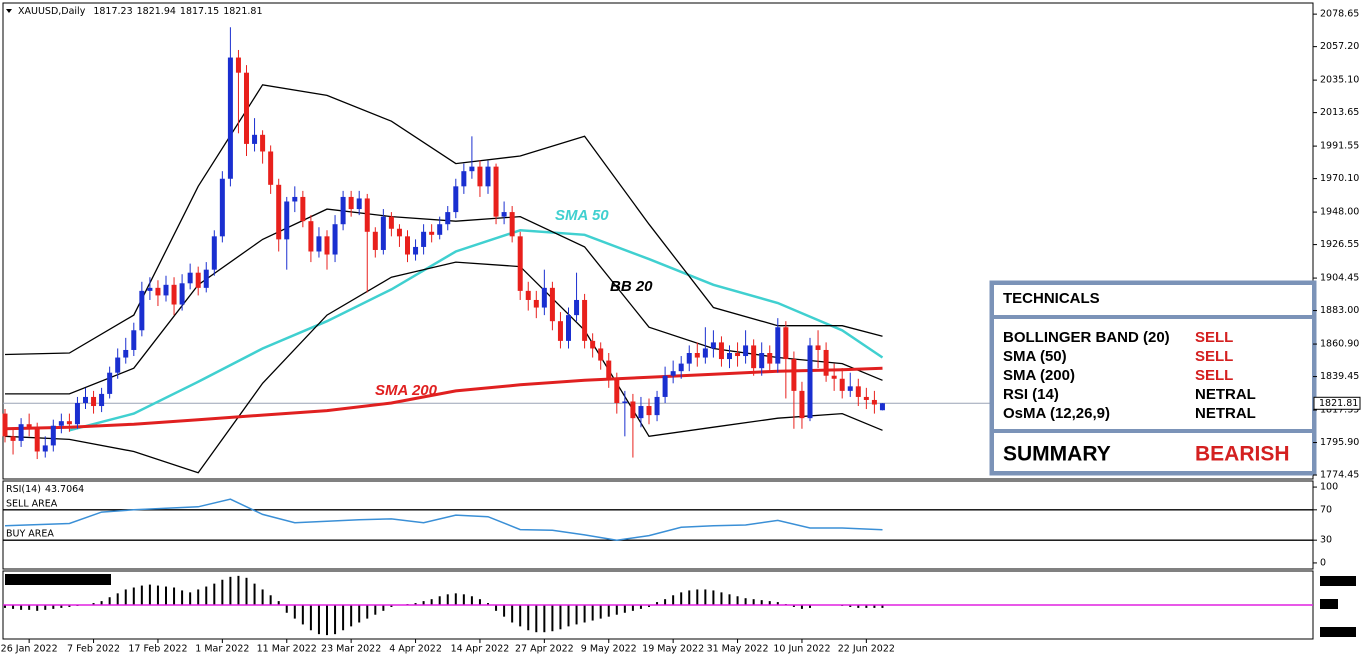  I want to click on y-tick-label: 1926.55, so click(1339, 244).